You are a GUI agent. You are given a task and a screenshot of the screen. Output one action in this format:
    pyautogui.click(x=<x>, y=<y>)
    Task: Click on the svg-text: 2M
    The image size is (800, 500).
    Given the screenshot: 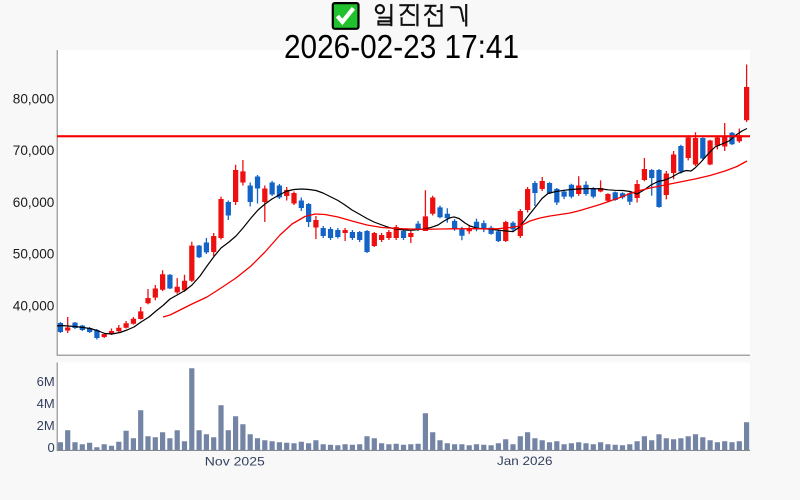 What is the action you would take?
    pyautogui.click(x=46, y=425)
    